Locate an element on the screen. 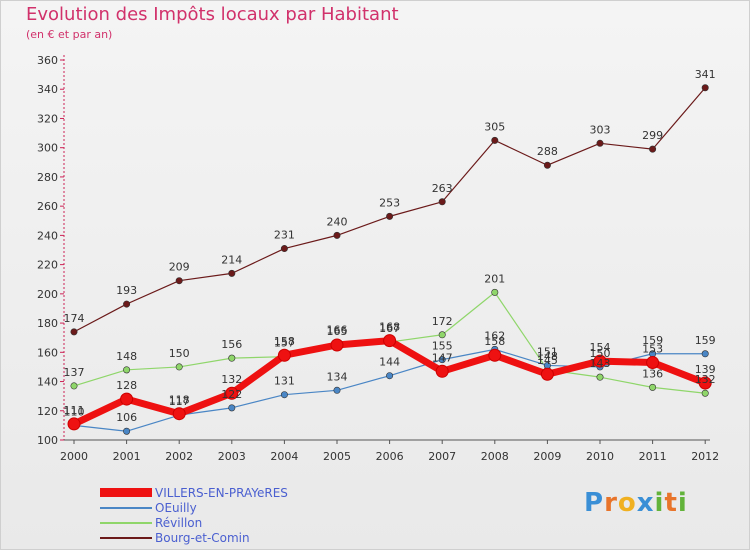 This screenshot has width=750, height=550. logo-letter: i is located at coordinates (682, 503).